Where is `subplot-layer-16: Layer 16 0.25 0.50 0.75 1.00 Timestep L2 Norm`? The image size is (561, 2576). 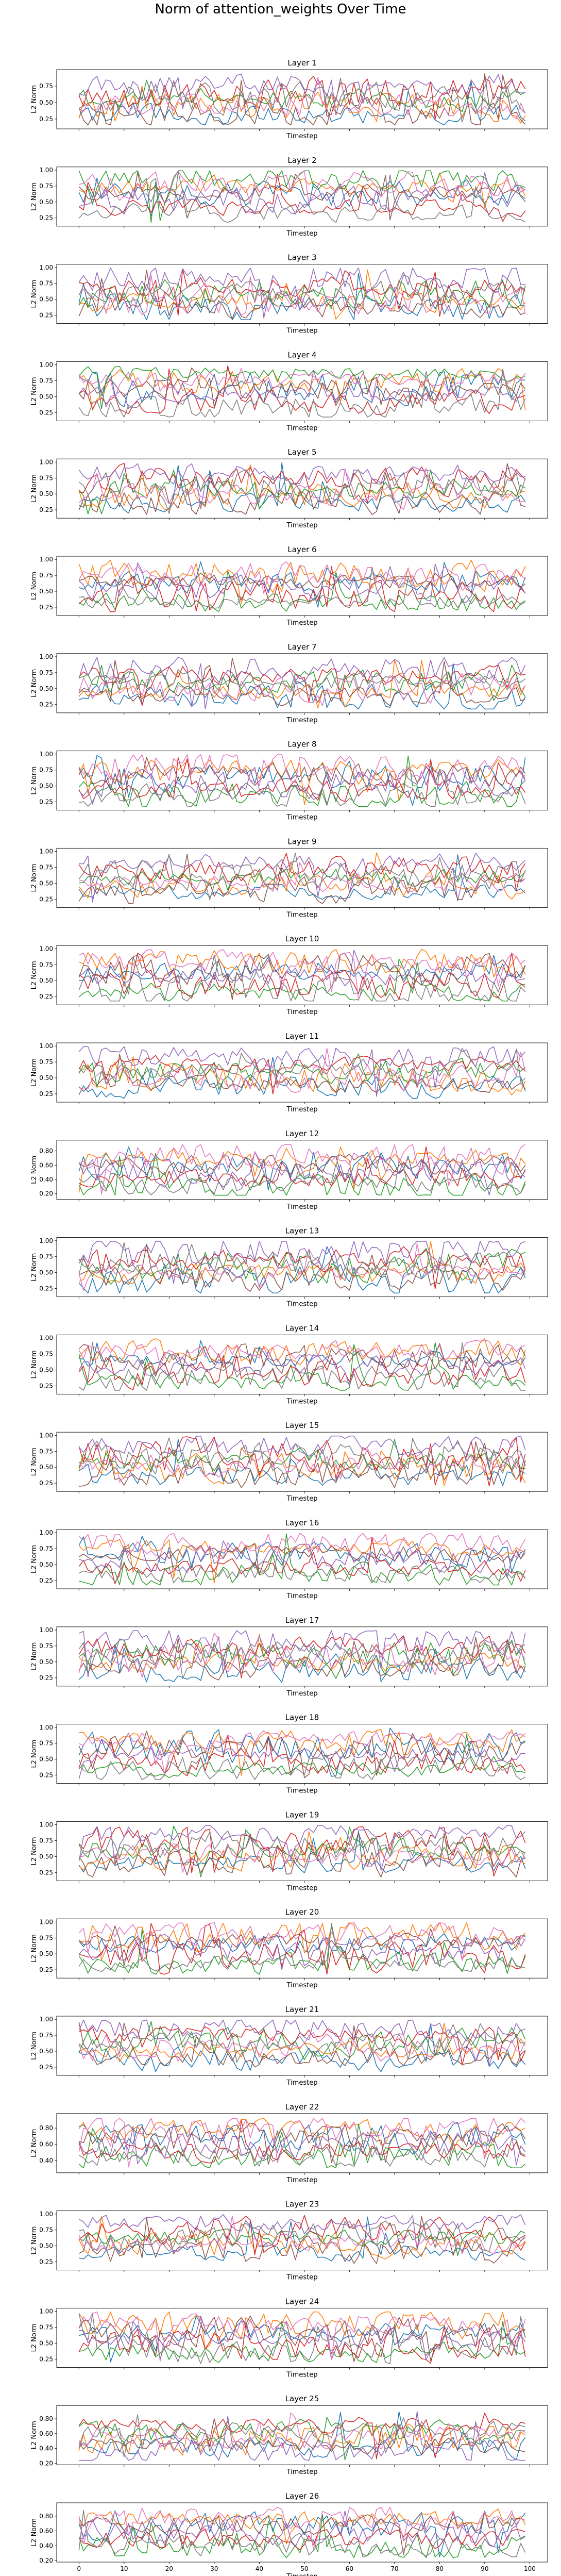 subplot-layer-16: Layer 16 0.25 0.50 0.75 1.00 Timestep L2 Norm is located at coordinates (289, 1559).